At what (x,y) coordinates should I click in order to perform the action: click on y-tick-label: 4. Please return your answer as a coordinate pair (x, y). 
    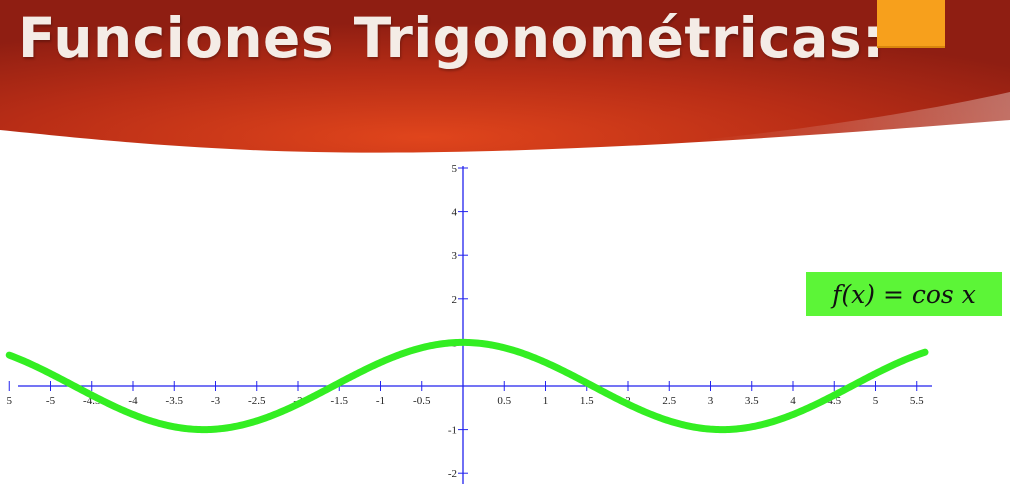
    Looking at the image, I should click on (455, 213).